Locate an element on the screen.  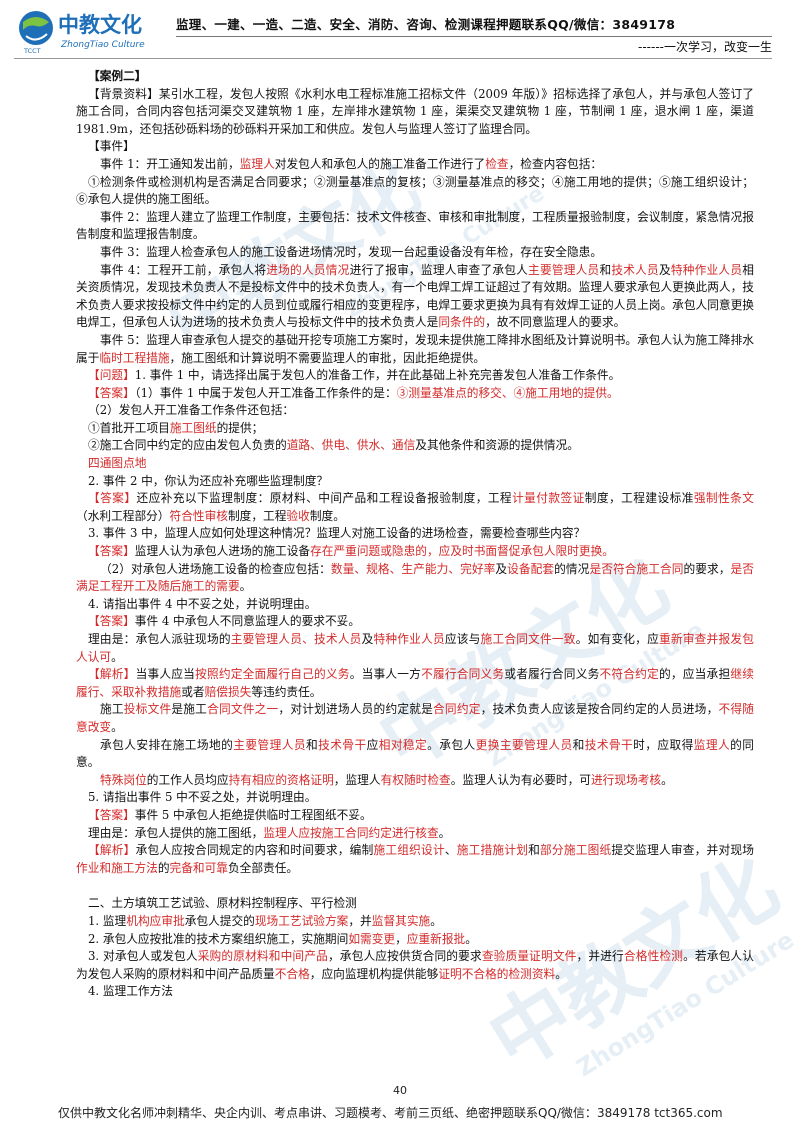
paragraph-text: 等违约责任。 is located at coordinates (286, 691).